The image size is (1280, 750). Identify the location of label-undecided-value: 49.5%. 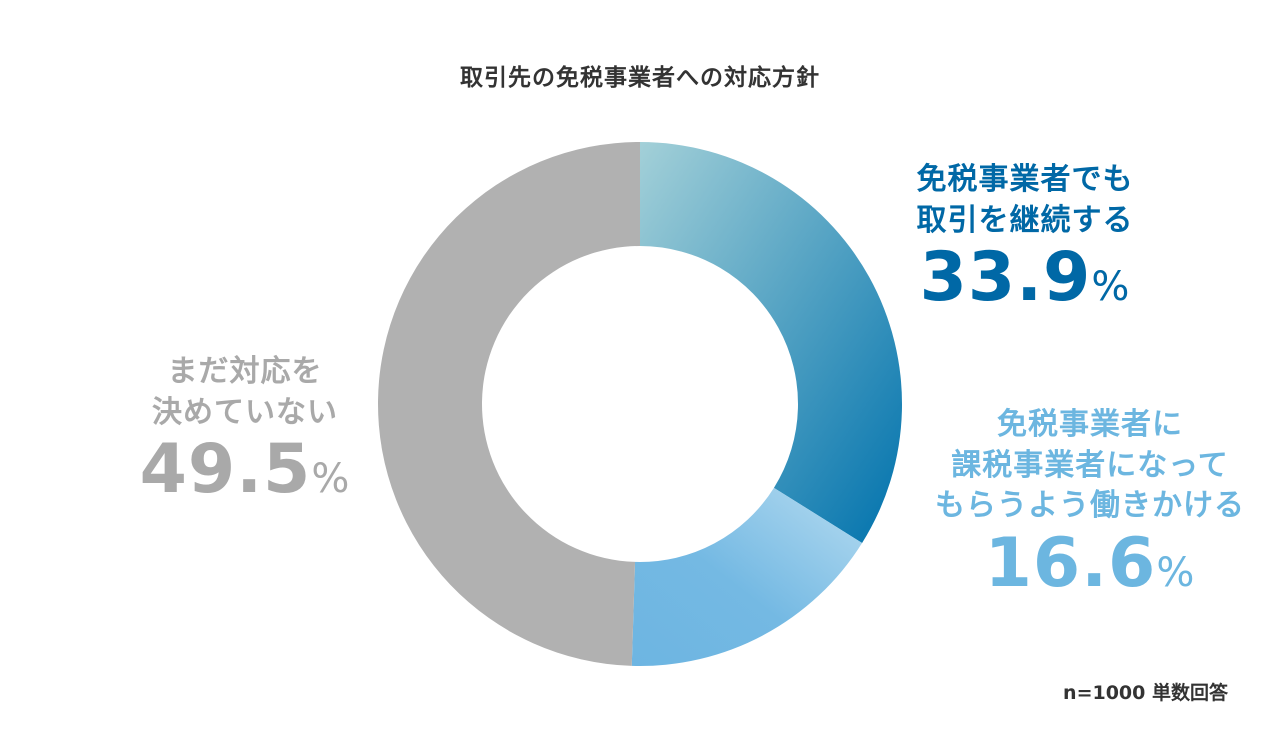
(245, 469).